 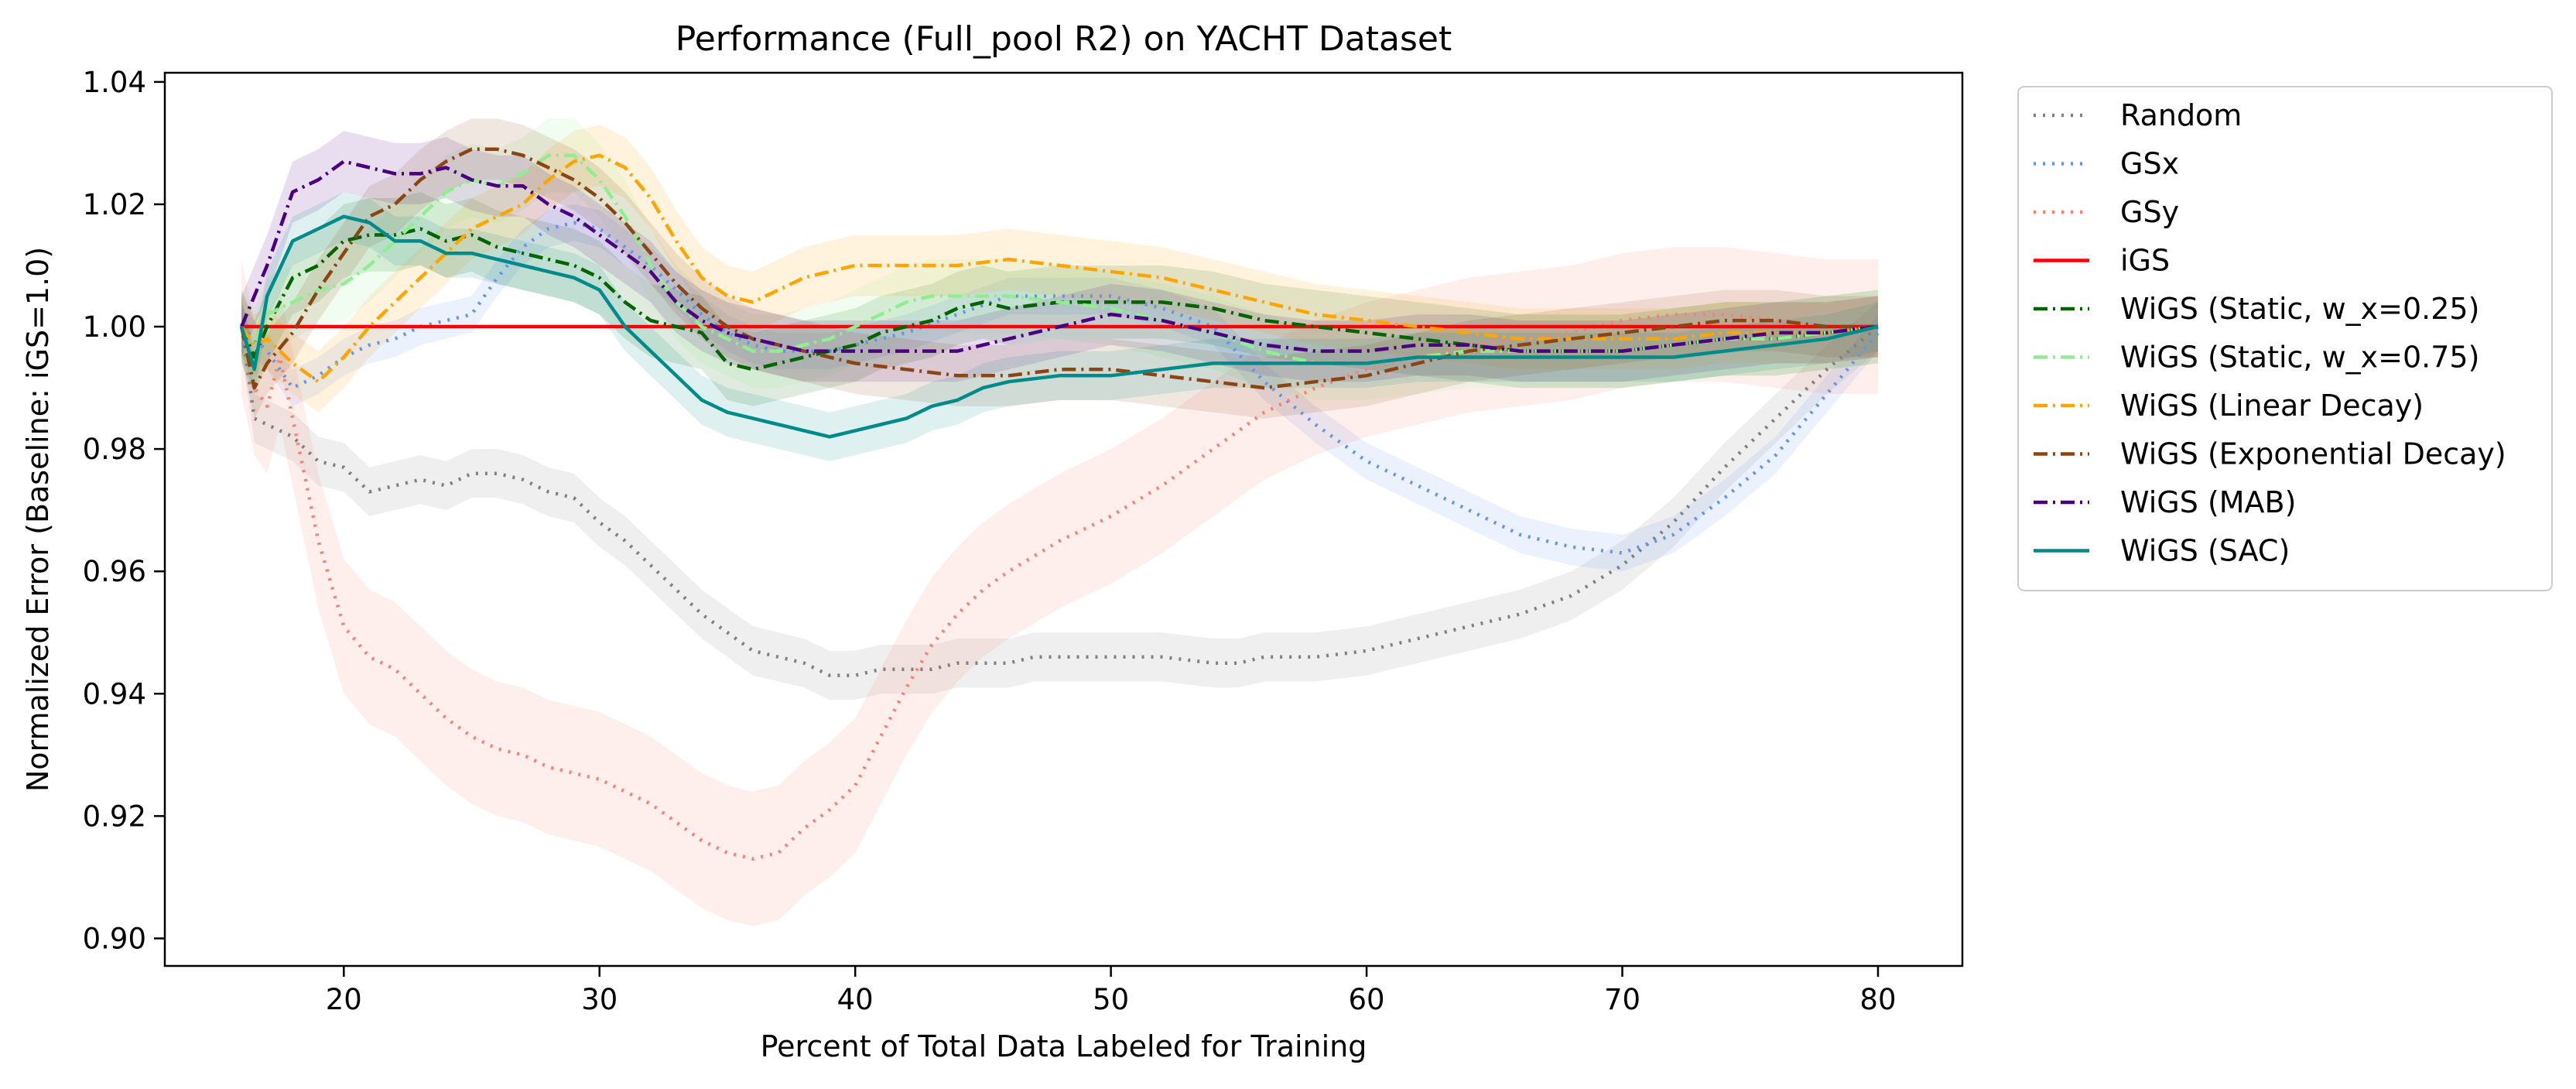 What do you see at coordinates (599, 999) in the screenshot?
I see `x-tick-label: 30` at bounding box center [599, 999].